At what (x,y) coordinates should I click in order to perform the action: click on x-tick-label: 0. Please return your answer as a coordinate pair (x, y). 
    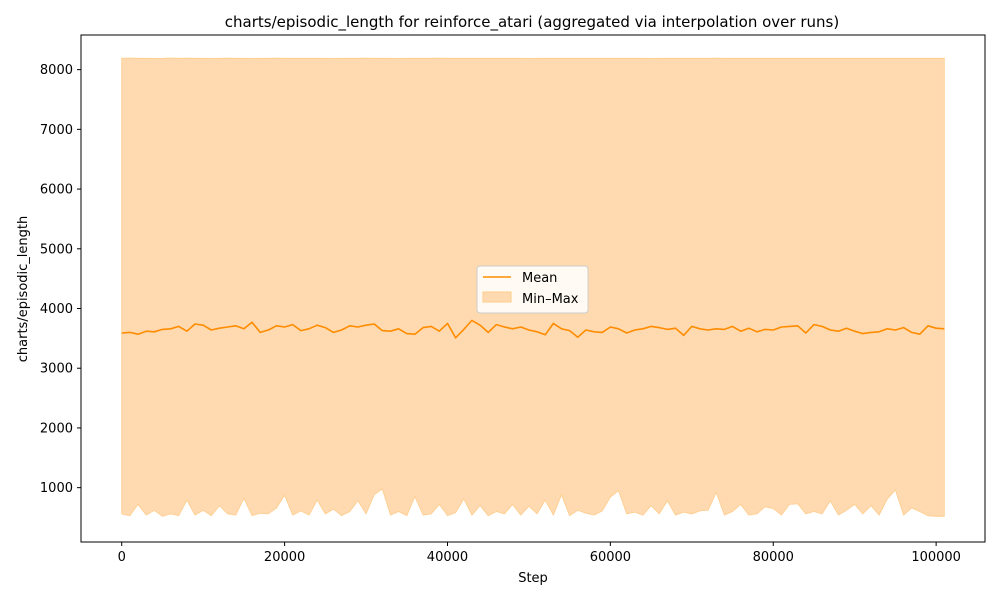
    Looking at the image, I should click on (122, 557).